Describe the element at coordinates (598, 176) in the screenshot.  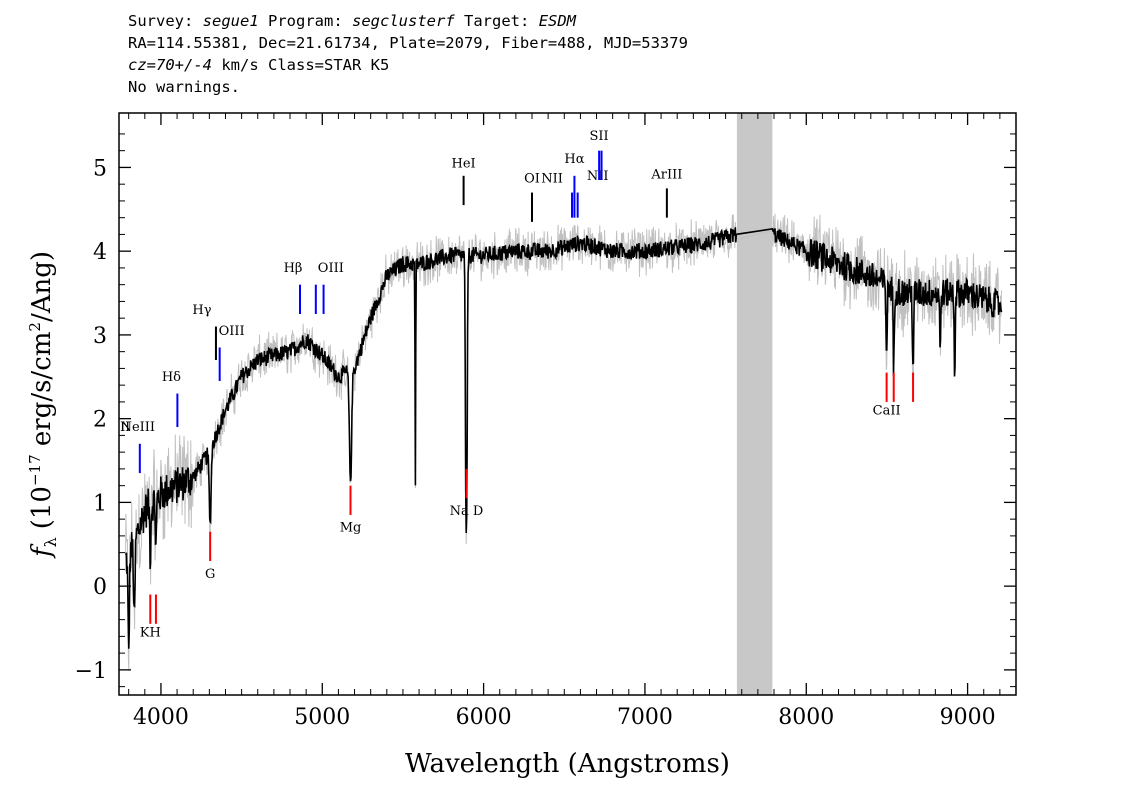
I see `emission-line-label-11: NII` at that location.